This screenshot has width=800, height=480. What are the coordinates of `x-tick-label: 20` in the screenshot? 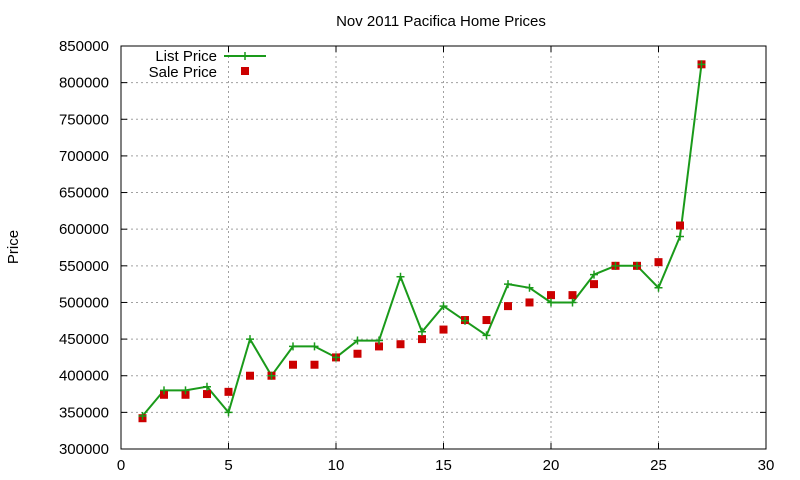 It's located at (551, 465).